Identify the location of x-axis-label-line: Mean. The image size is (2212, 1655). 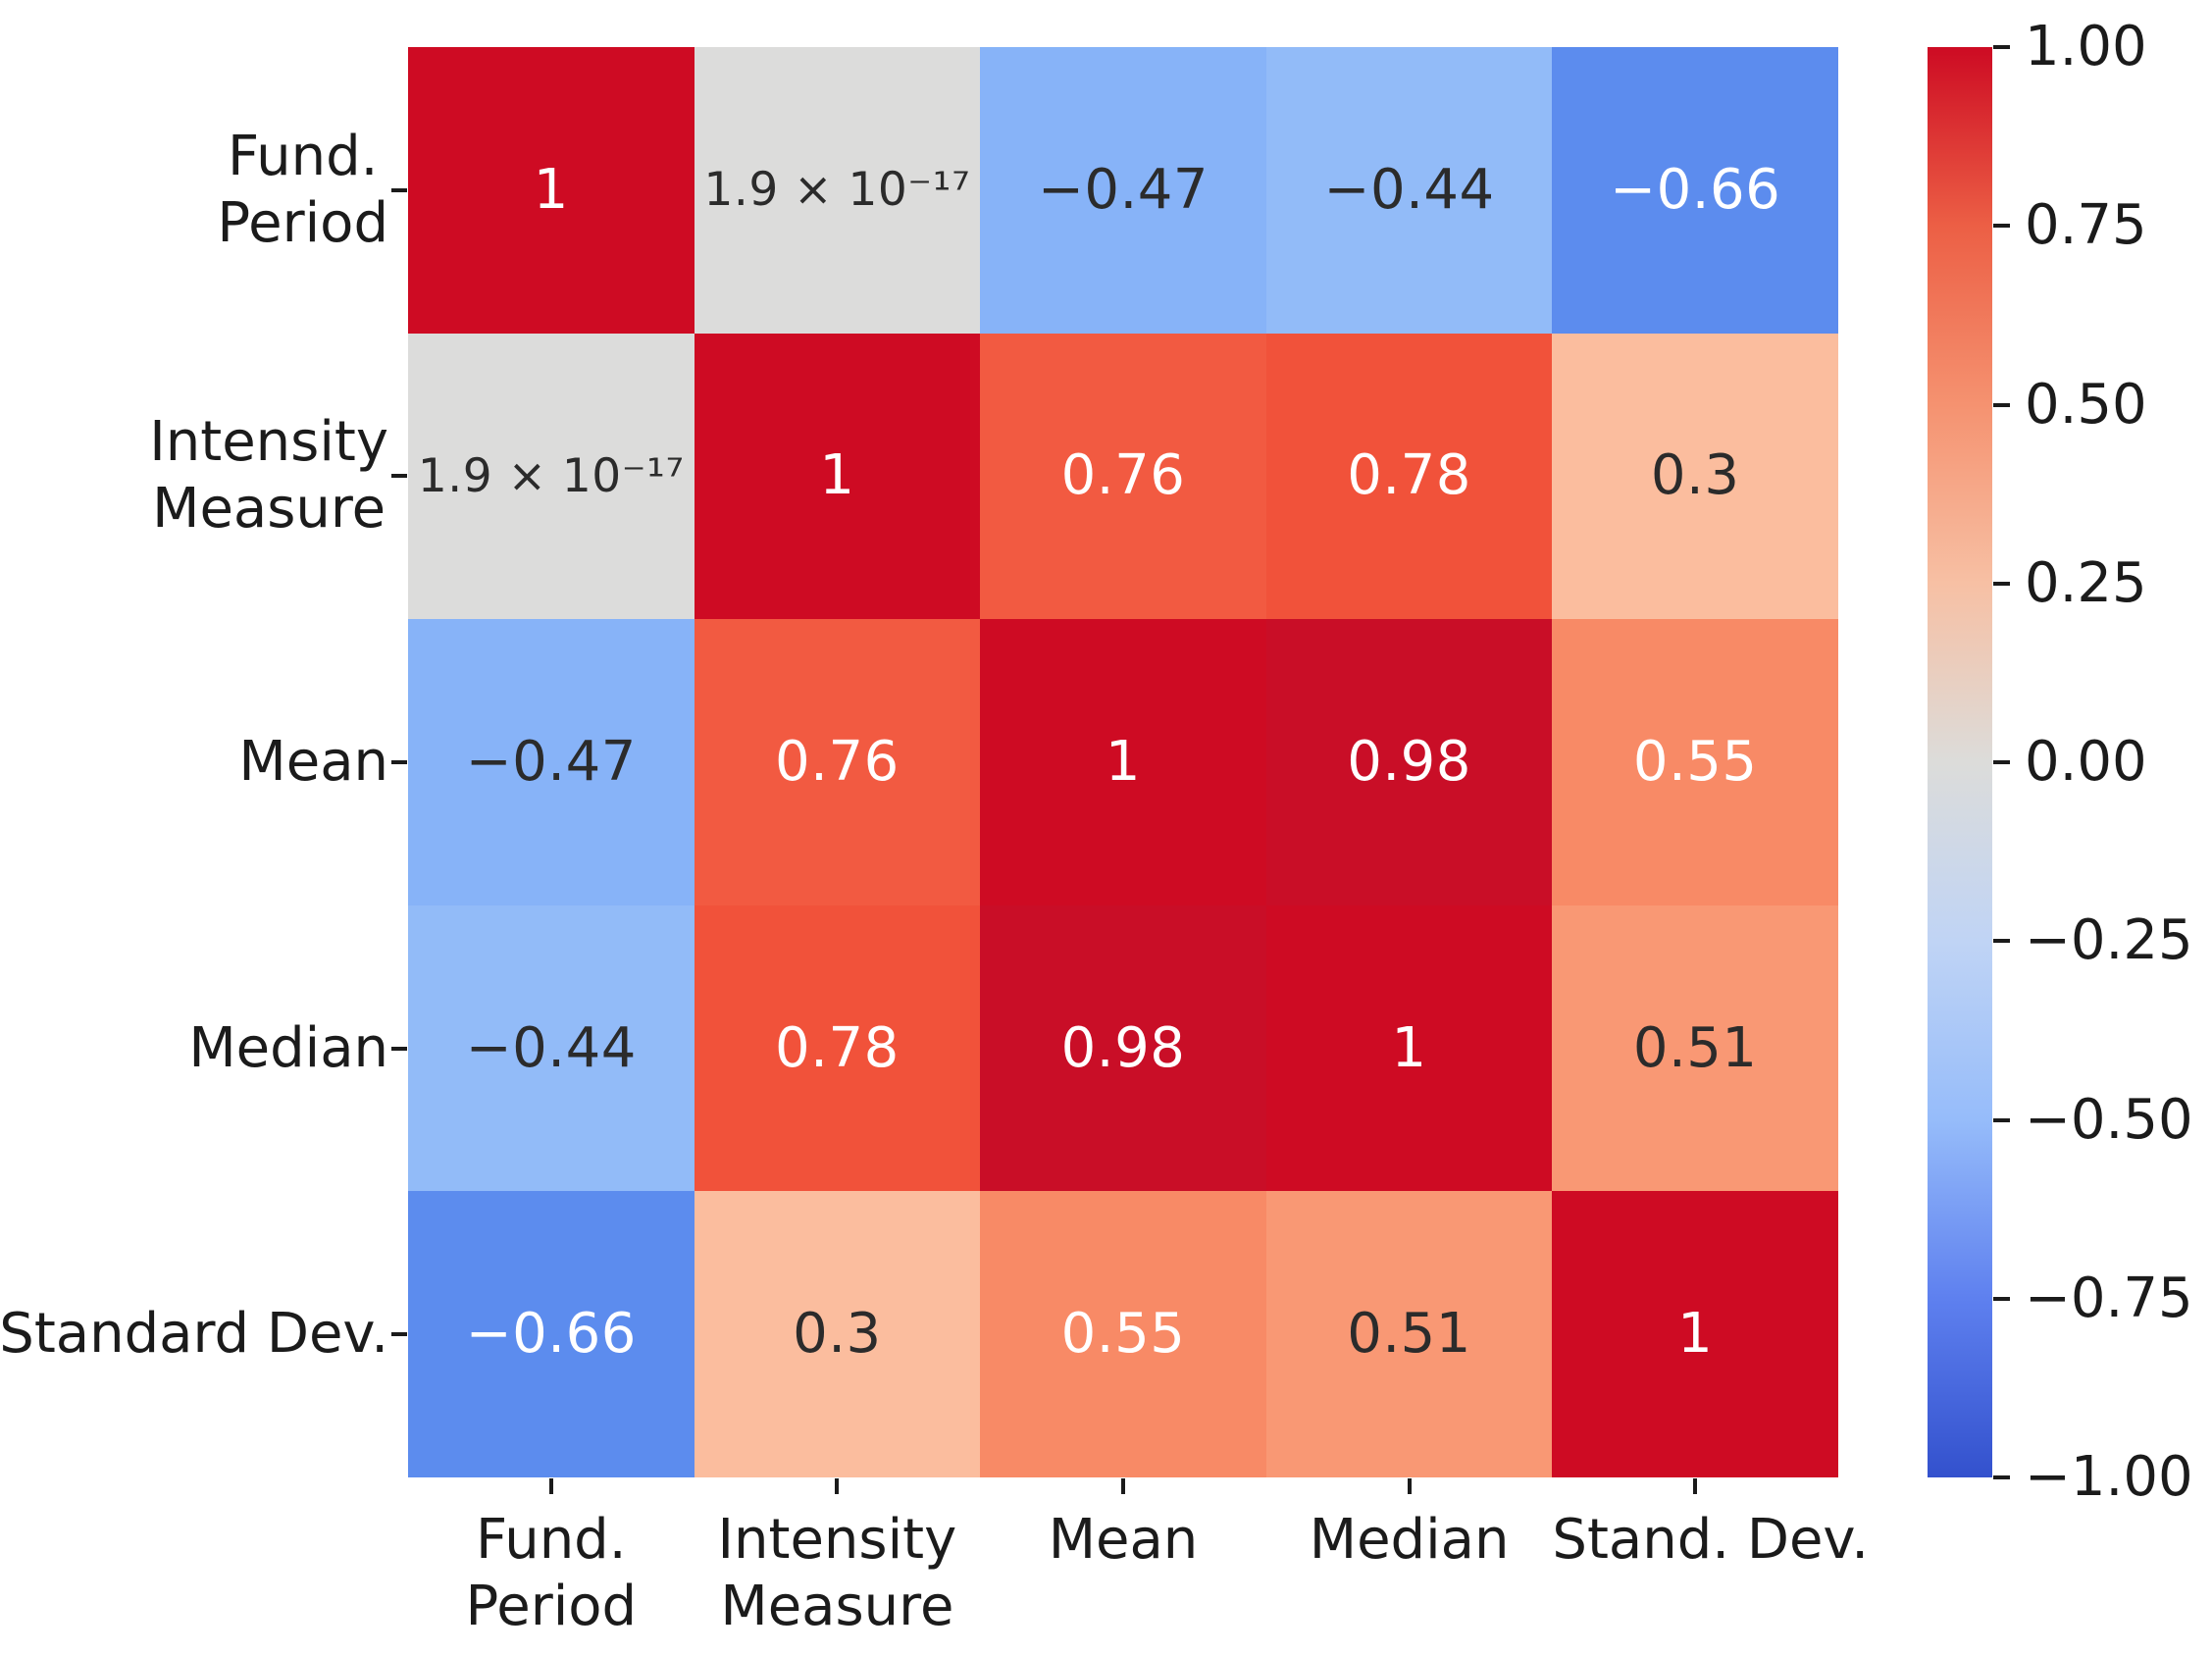
(1123, 1540).